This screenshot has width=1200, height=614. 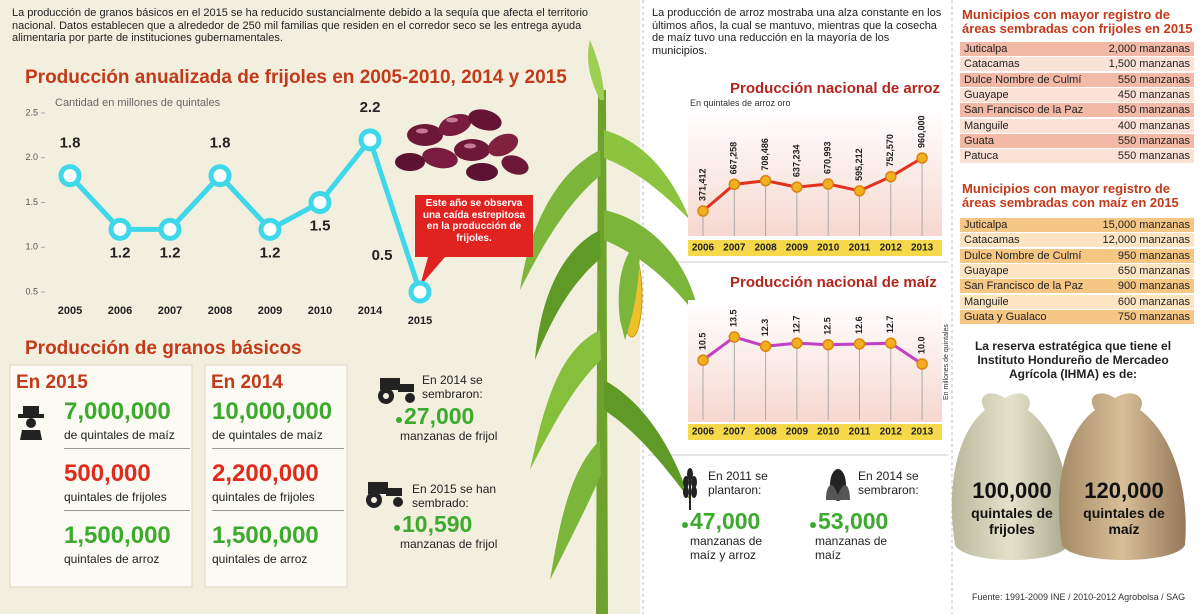 What do you see at coordinates (437, 524) in the screenshot?
I see `stat-value: 10,590` at bounding box center [437, 524].